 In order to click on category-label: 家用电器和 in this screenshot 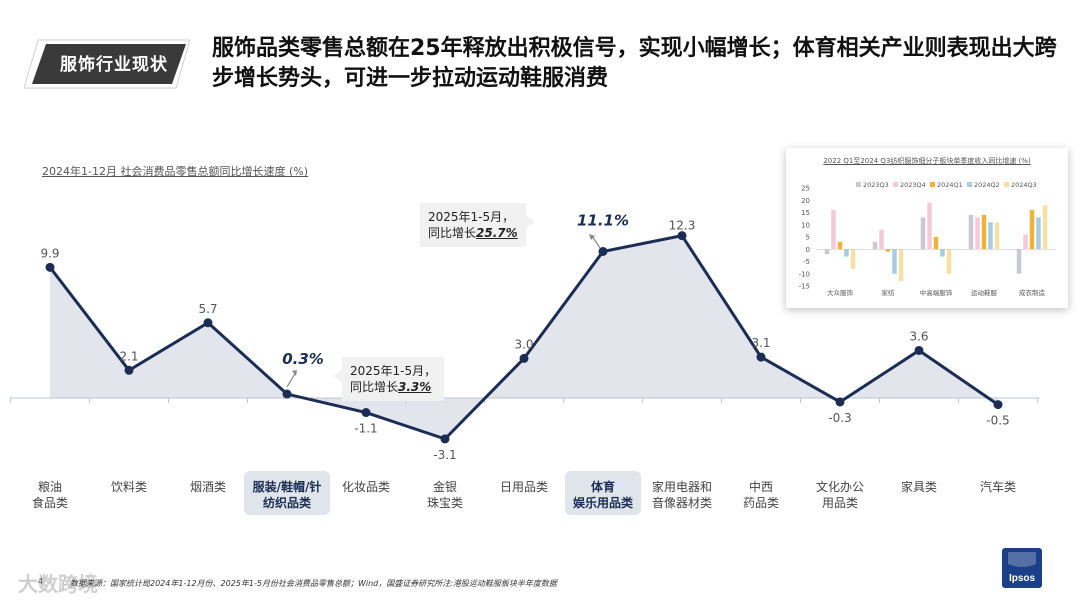, I will do `click(682, 486)`.